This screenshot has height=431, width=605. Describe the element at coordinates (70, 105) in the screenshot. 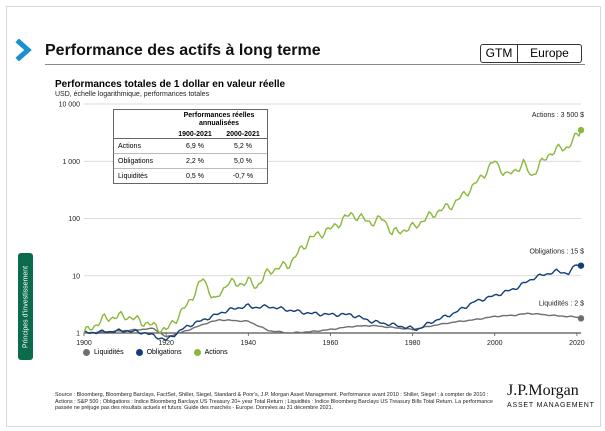

I see `y-tick-label: 10 000` at that location.